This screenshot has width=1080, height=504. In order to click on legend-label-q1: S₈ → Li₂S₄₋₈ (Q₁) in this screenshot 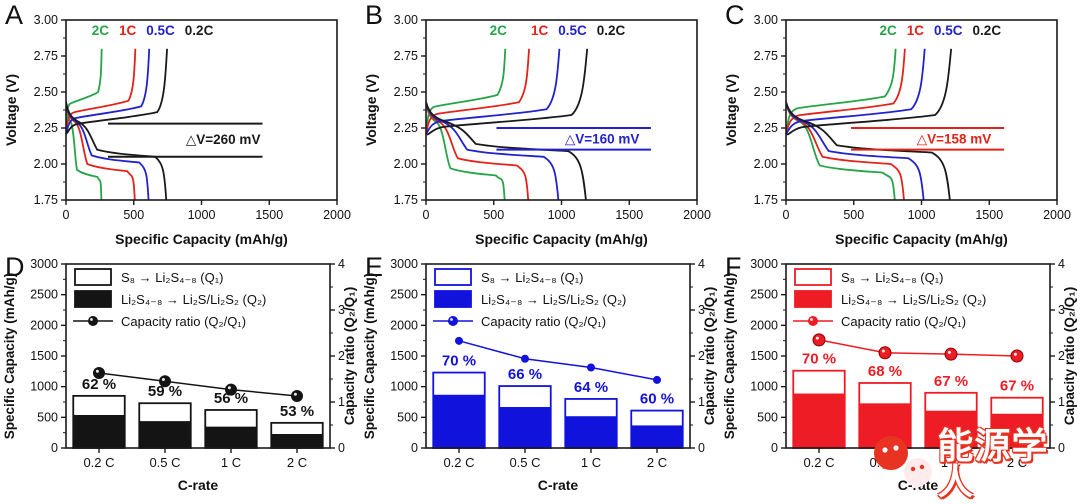, I will do `click(172, 277)`.